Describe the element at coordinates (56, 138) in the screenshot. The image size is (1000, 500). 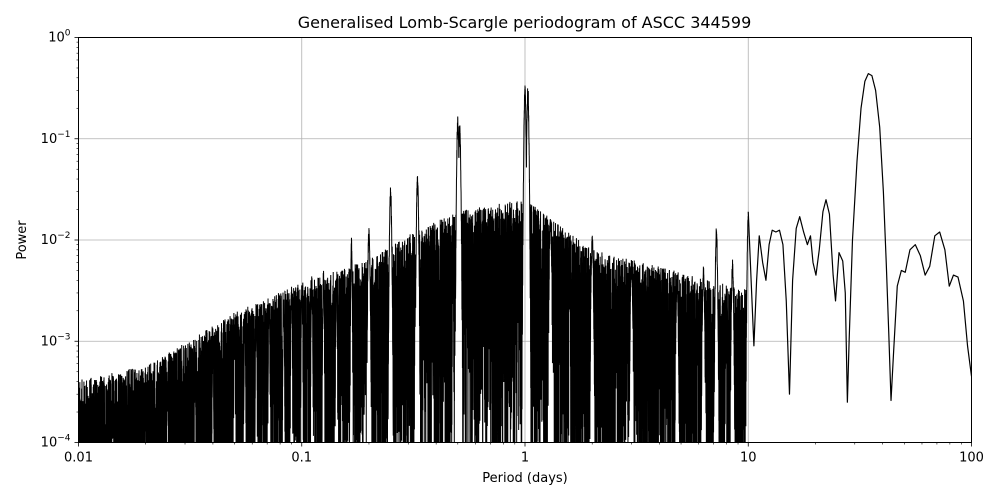
I see `y-tick-label: 10⁻¹` at that location.